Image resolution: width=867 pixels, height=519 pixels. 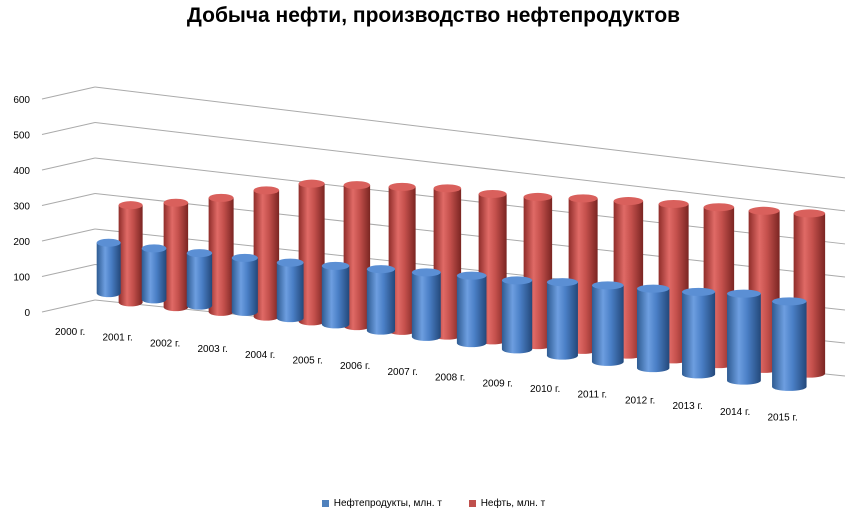 I want to click on legend-swatch-blue, so click(x=325, y=503).